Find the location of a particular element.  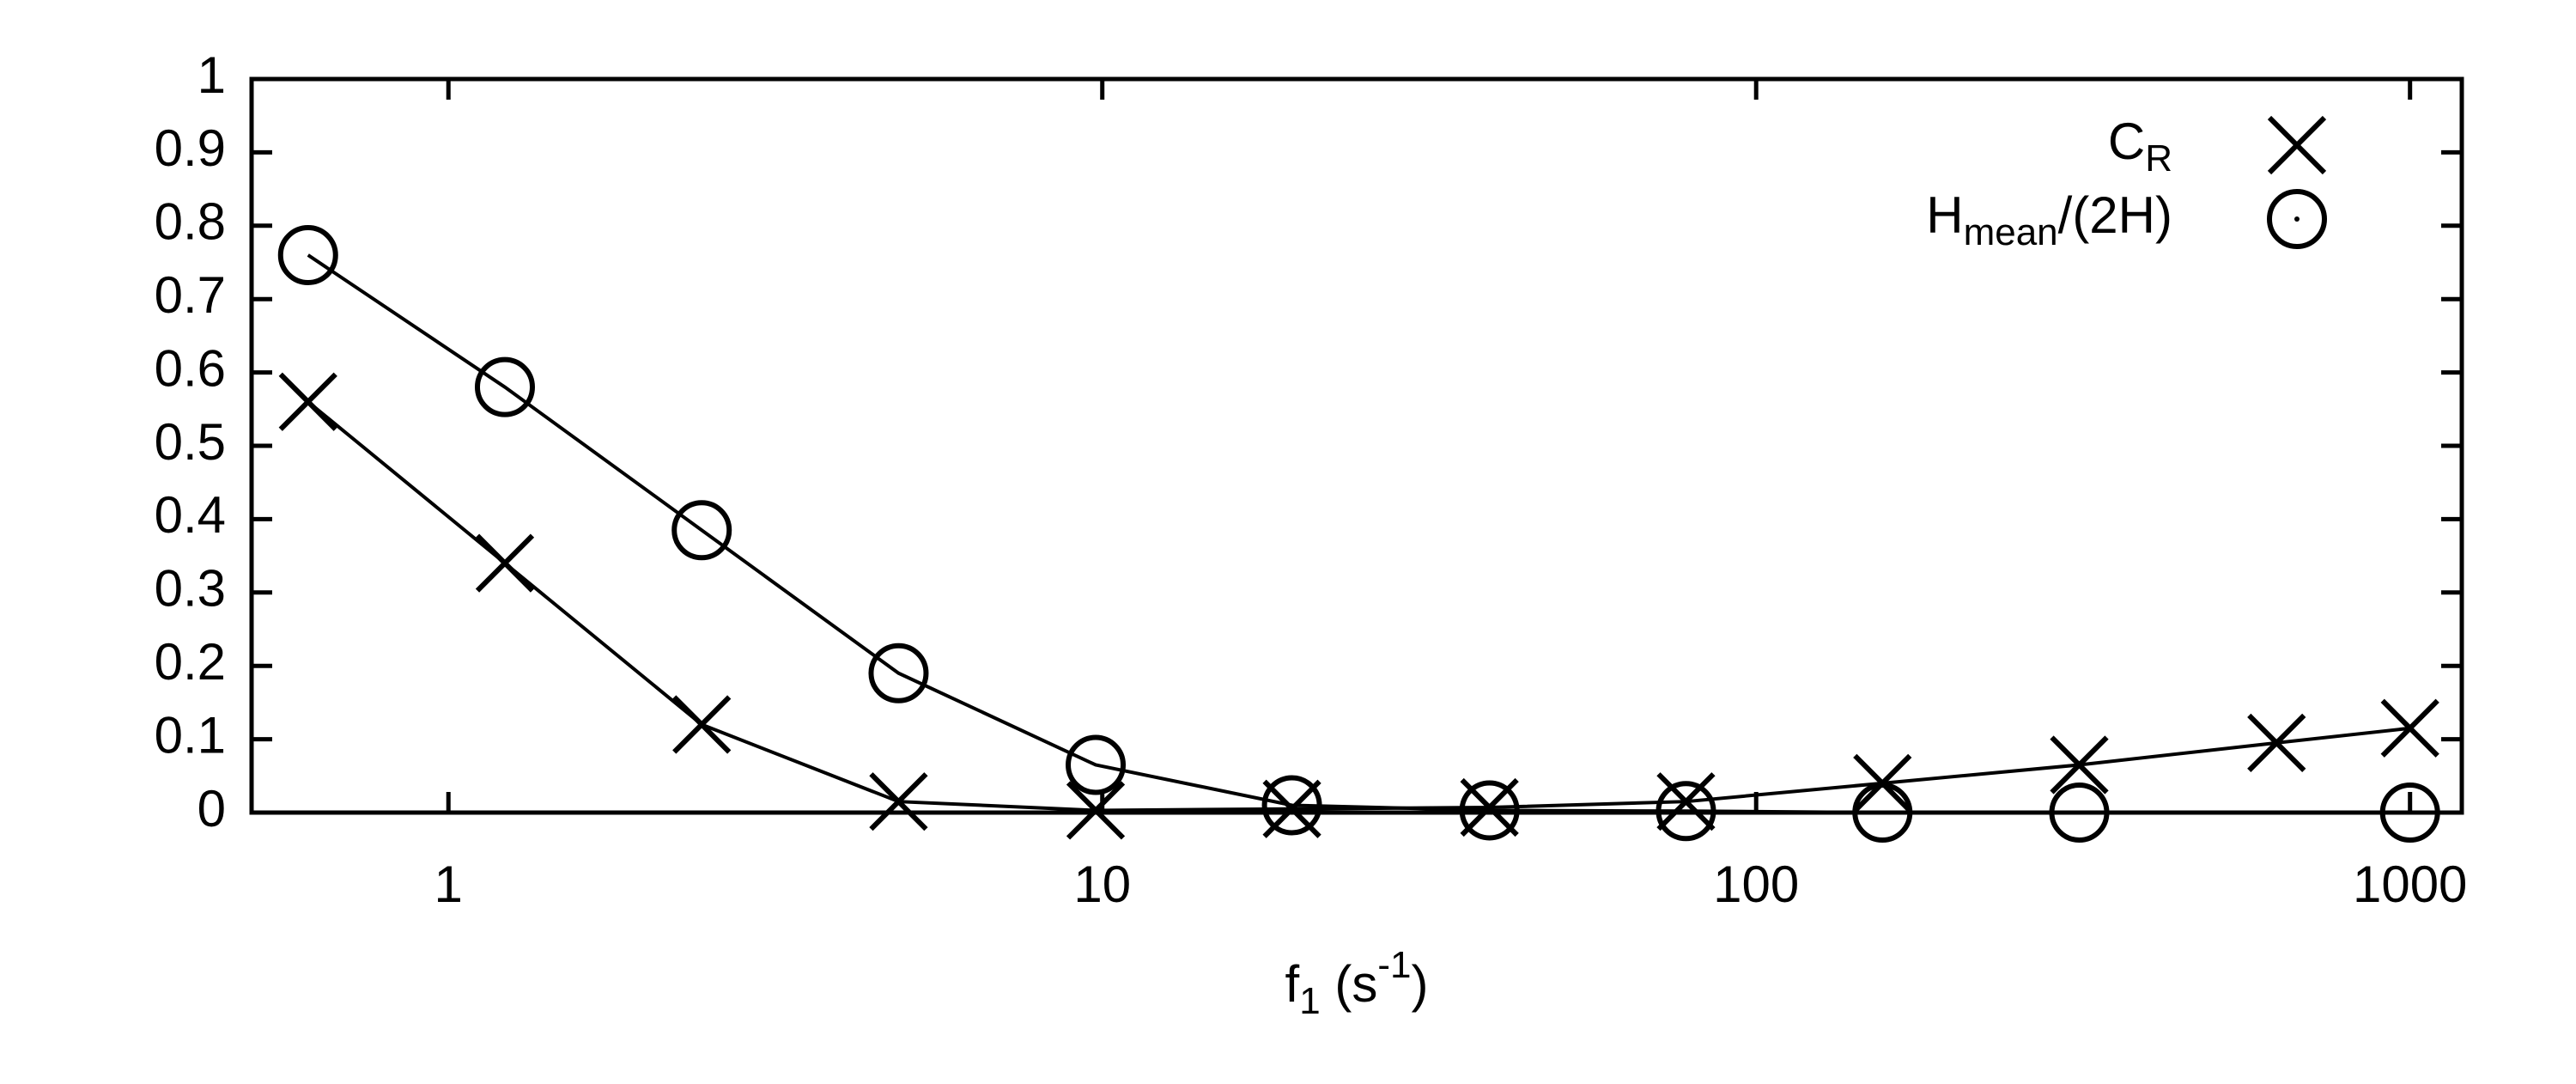

x-axis-label-part: -1 is located at coordinates (1394, 965).